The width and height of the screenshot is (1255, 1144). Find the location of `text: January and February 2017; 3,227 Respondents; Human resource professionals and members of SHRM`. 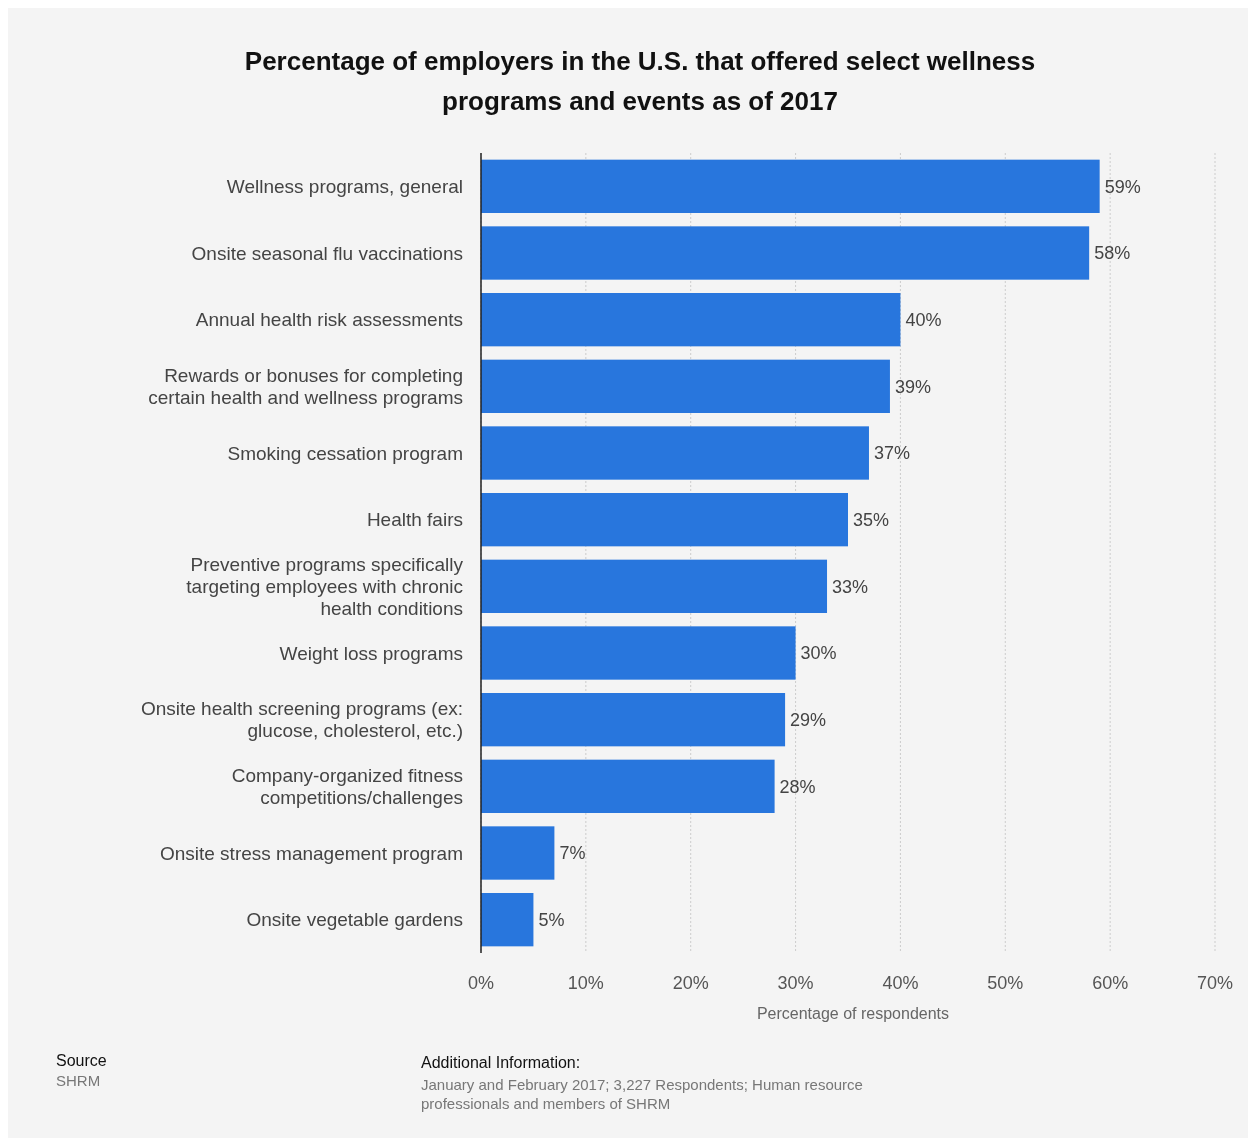

text: January and February 2017; 3,227 Respondents; Human resource professionals and members of SHRM is located at coordinates (642, 1094).